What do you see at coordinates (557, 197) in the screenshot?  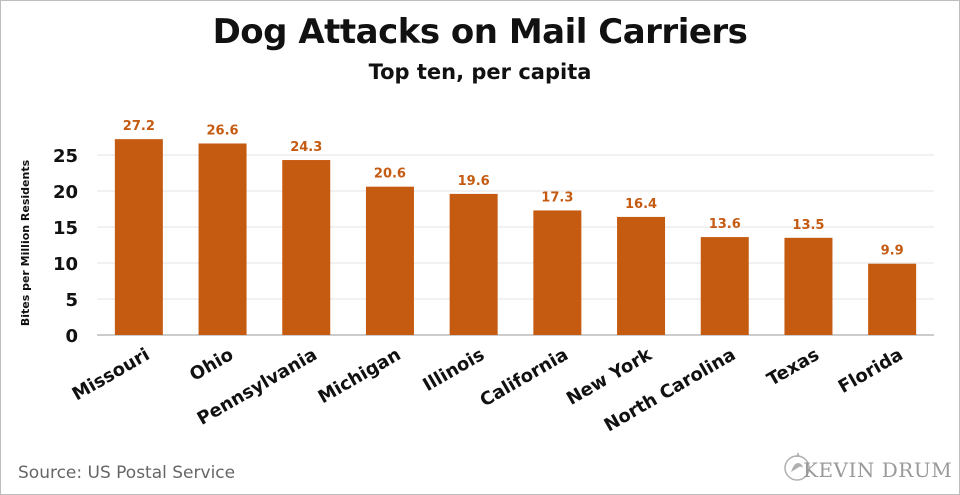 I see `data-label: 17.3` at bounding box center [557, 197].